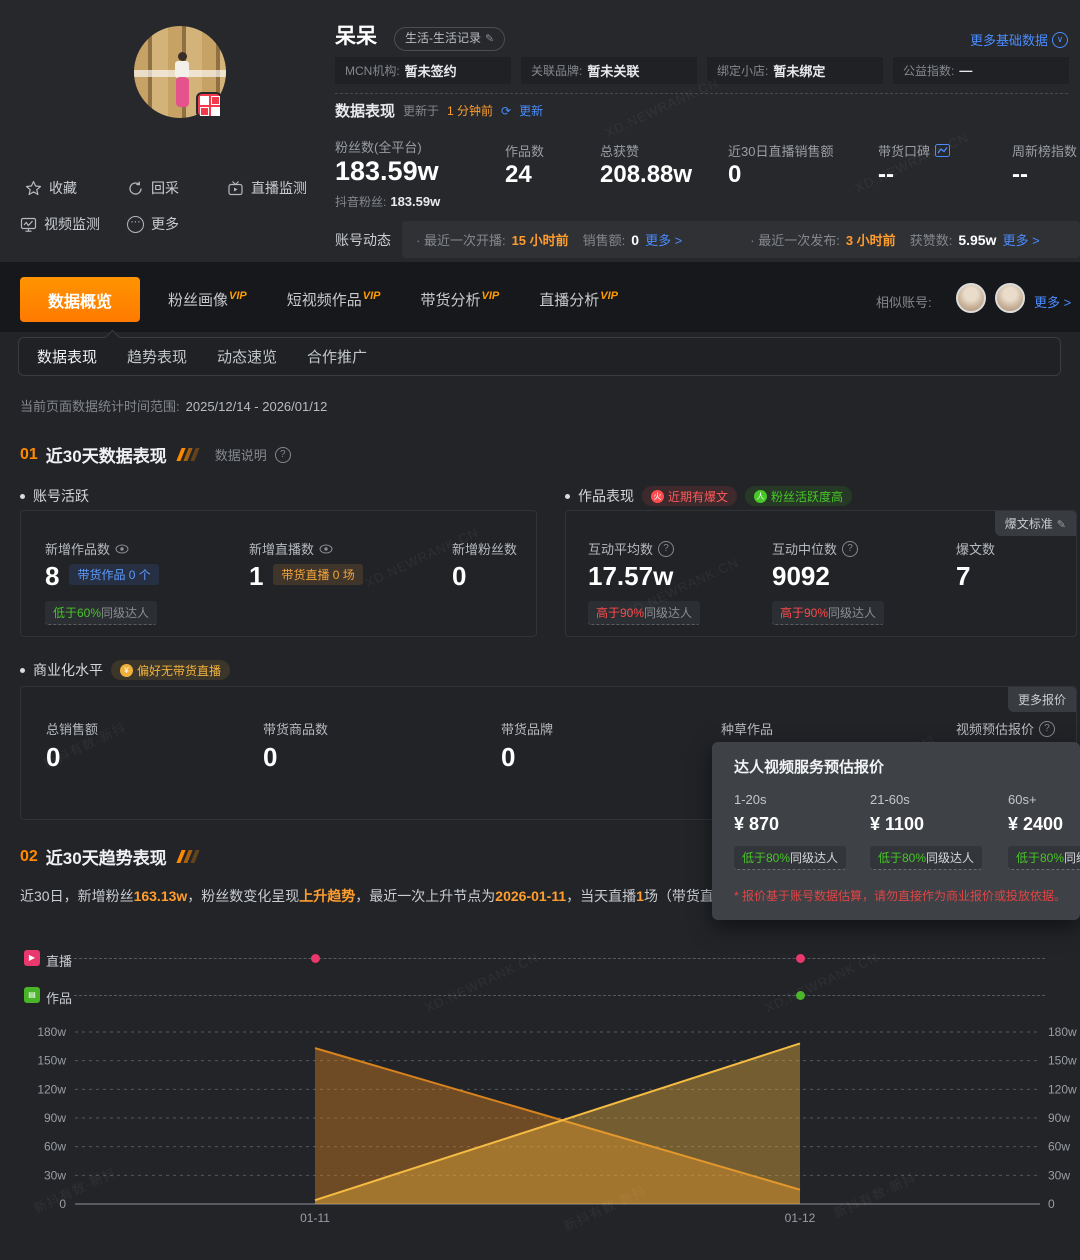 The width and height of the screenshot is (1080, 1260). Describe the element at coordinates (1036, 824) in the screenshot. I see `quote-price: ¥ 2400` at that location.